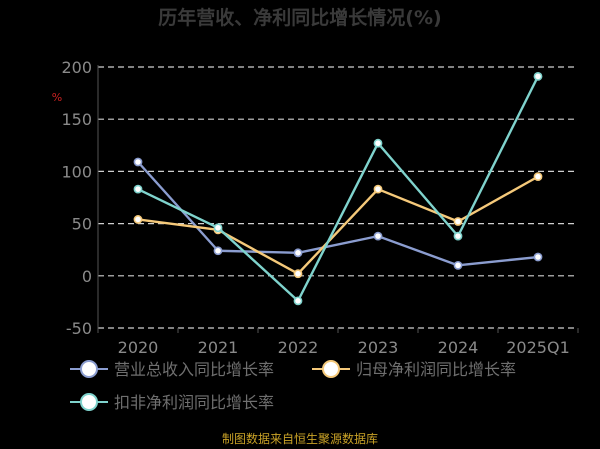  I want to click on y-axis-unit: %, so click(57, 97).